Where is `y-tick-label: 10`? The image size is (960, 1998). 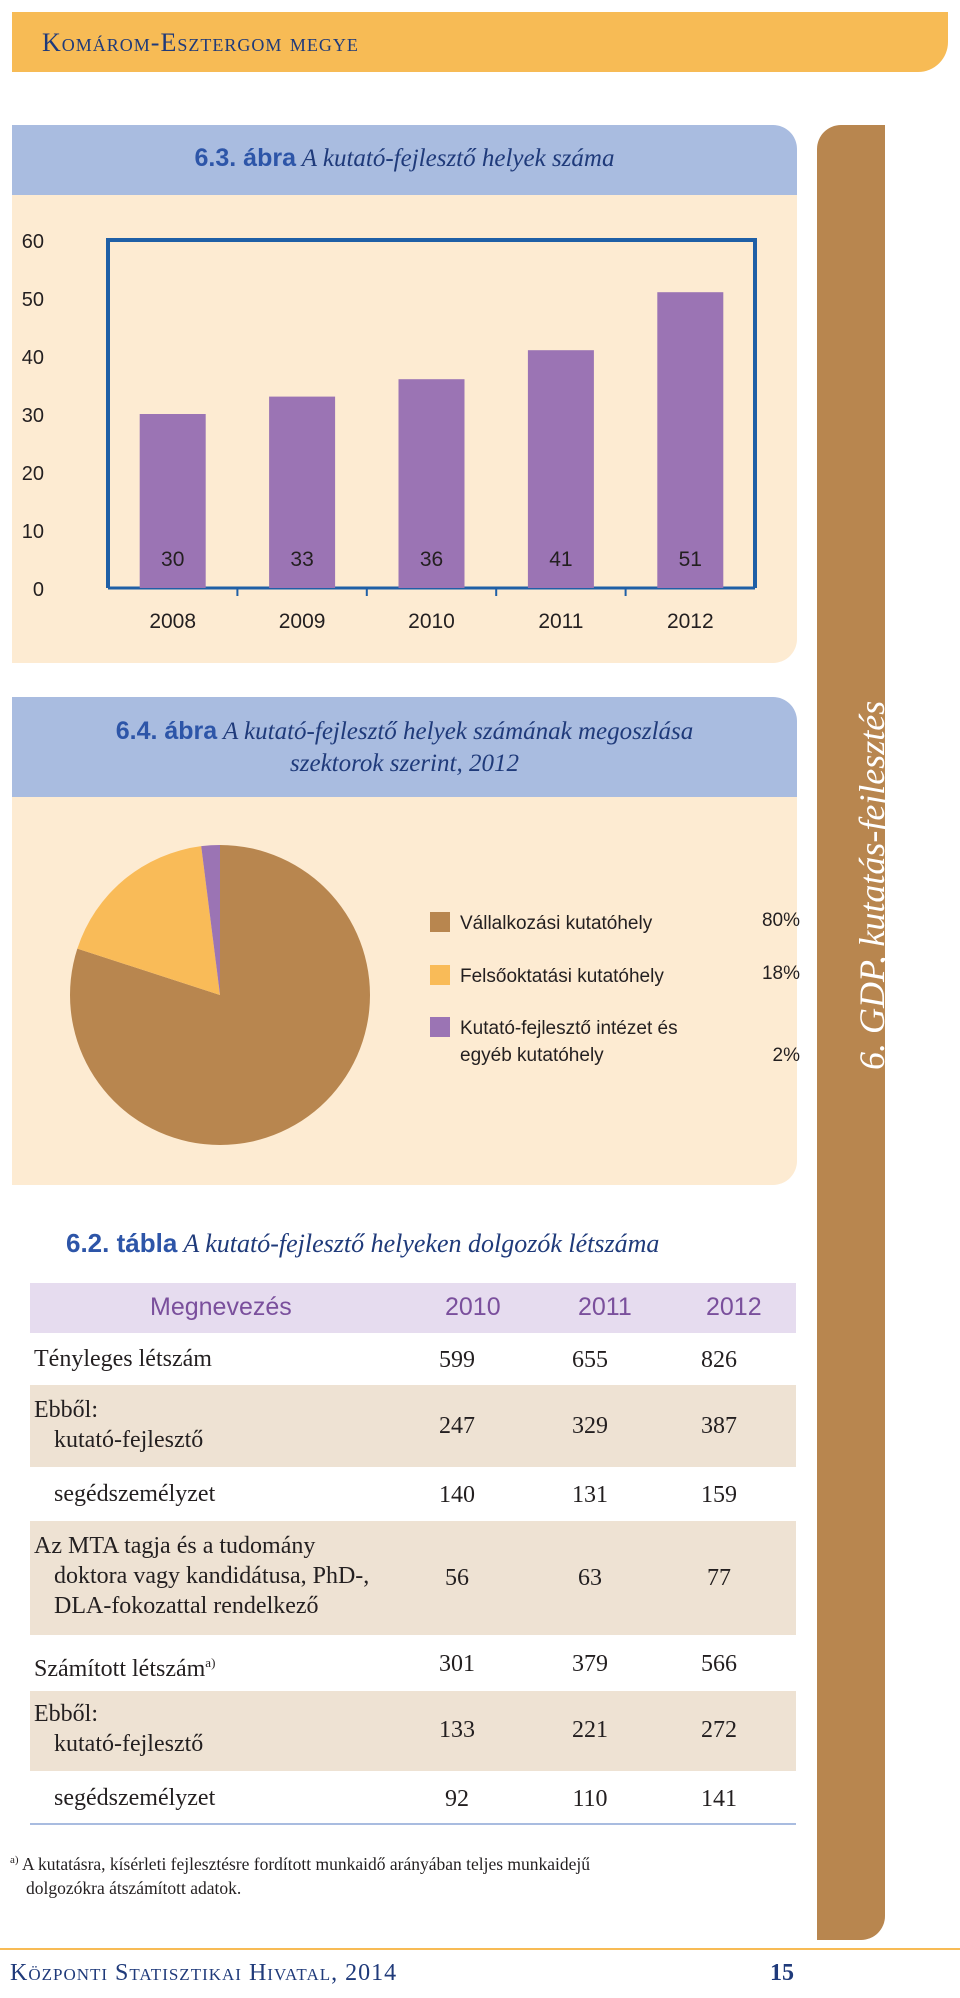
y-tick-label: 10 is located at coordinates (33, 532).